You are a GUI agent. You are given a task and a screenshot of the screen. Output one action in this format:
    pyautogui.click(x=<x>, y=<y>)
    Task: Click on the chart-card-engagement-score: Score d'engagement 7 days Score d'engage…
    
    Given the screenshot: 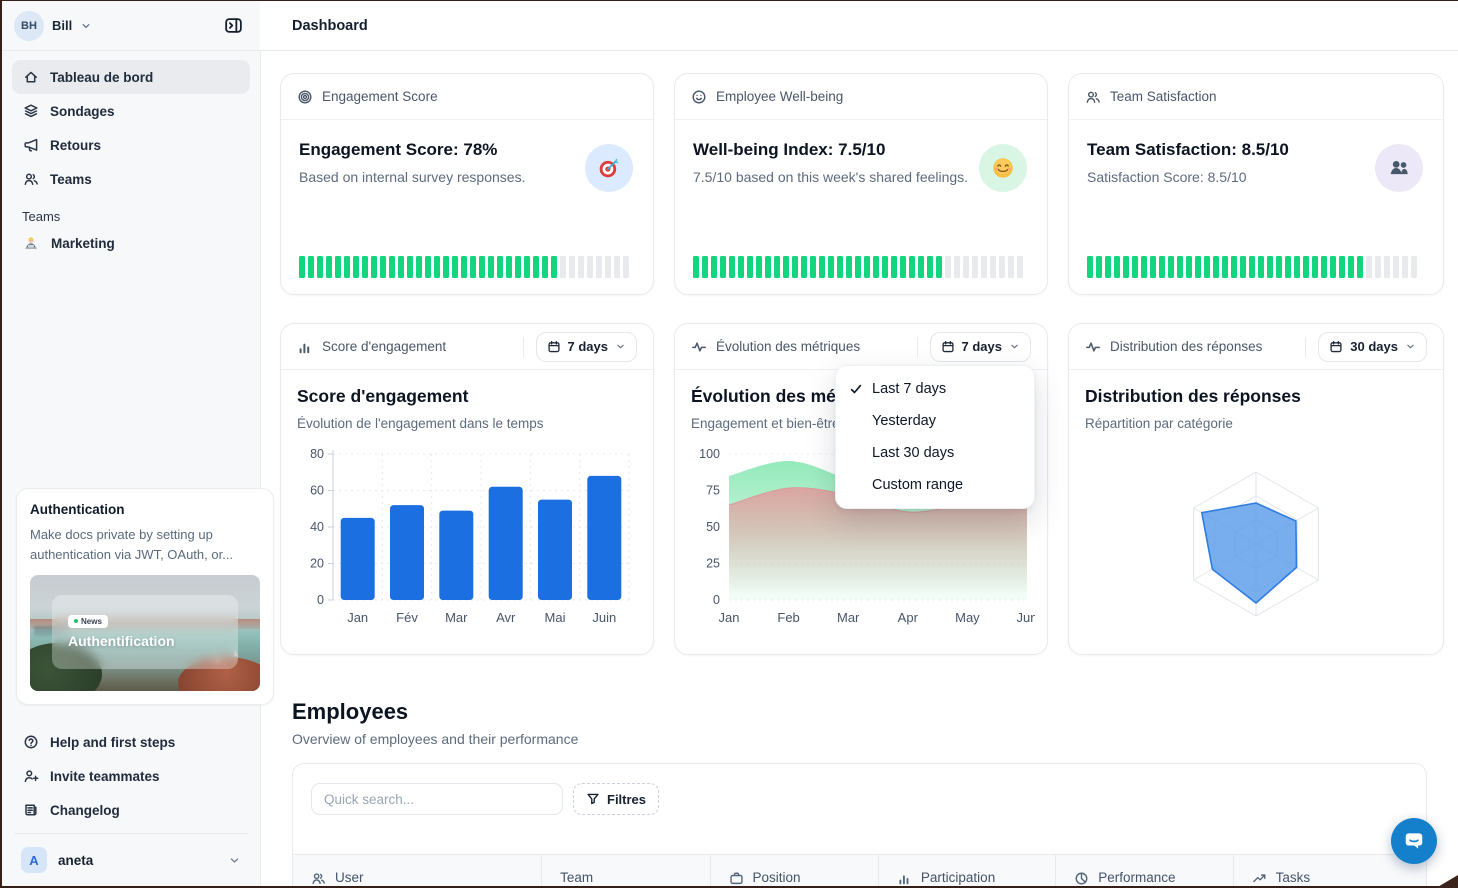 What is the action you would take?
    pyautogui.click(x=467, y=489)
    